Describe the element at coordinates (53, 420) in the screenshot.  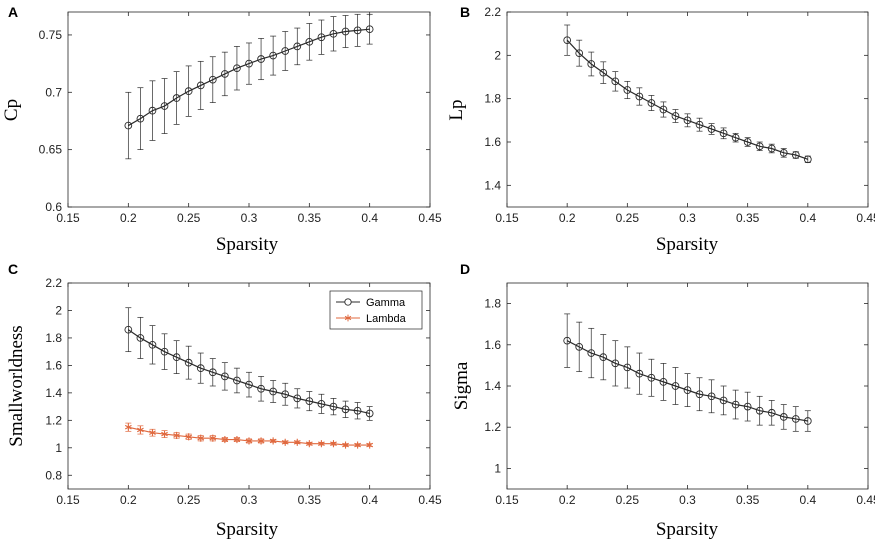
I see `y-tick-label: 1.2` at that location.